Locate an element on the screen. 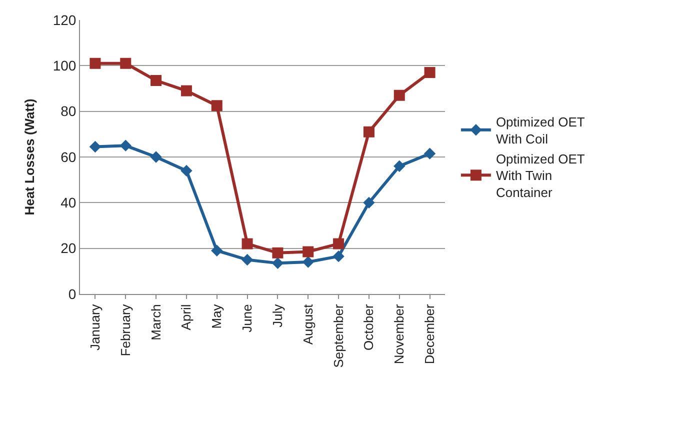  x-tick-label: September is located at coordinates (338, 336).